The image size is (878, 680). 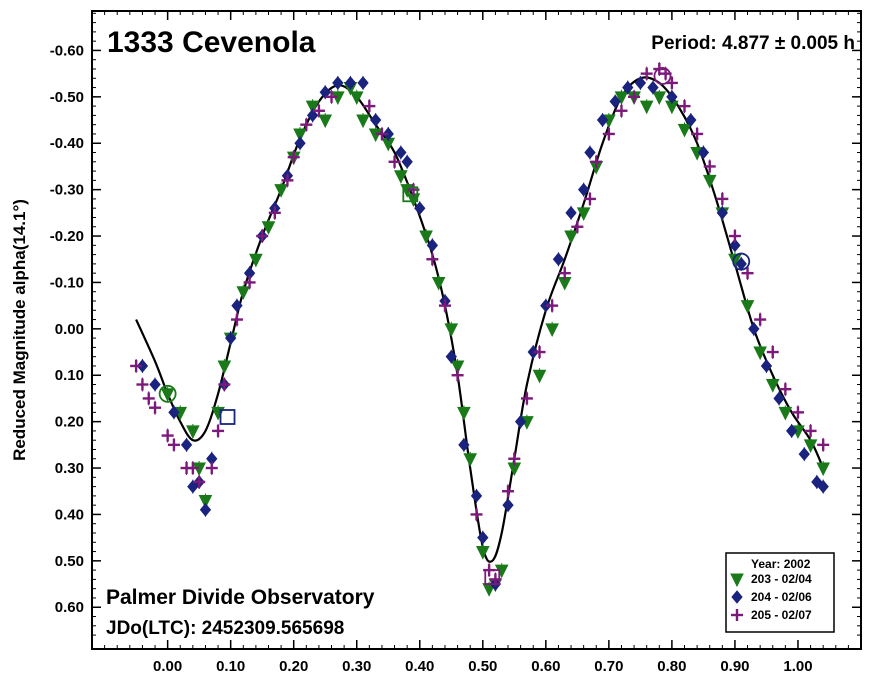 I want to click on x-tick-label: 0.30, so click(x=356, y=666).